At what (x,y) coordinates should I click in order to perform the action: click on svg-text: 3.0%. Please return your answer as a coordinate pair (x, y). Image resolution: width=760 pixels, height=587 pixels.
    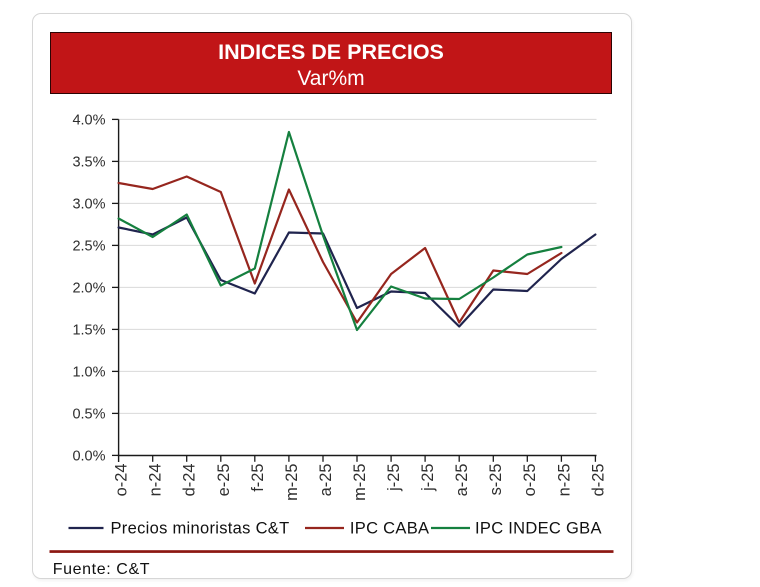
    Looking at the image, I should click on (88, 205).